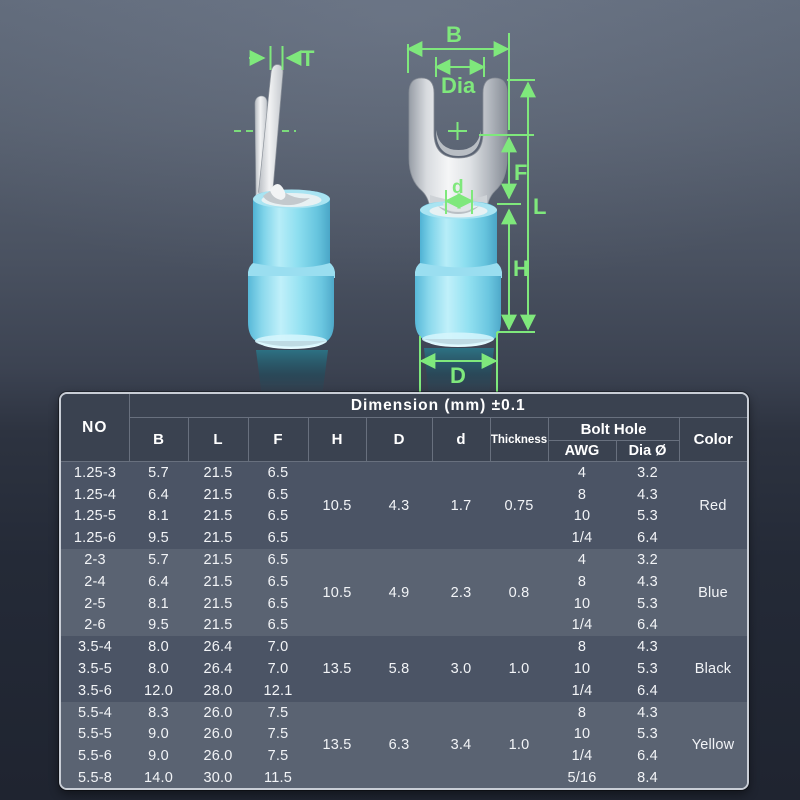  Describe the element at coordinates (713, 593) in the screenshot. I see `cell-color-merged: Blue` at that location.